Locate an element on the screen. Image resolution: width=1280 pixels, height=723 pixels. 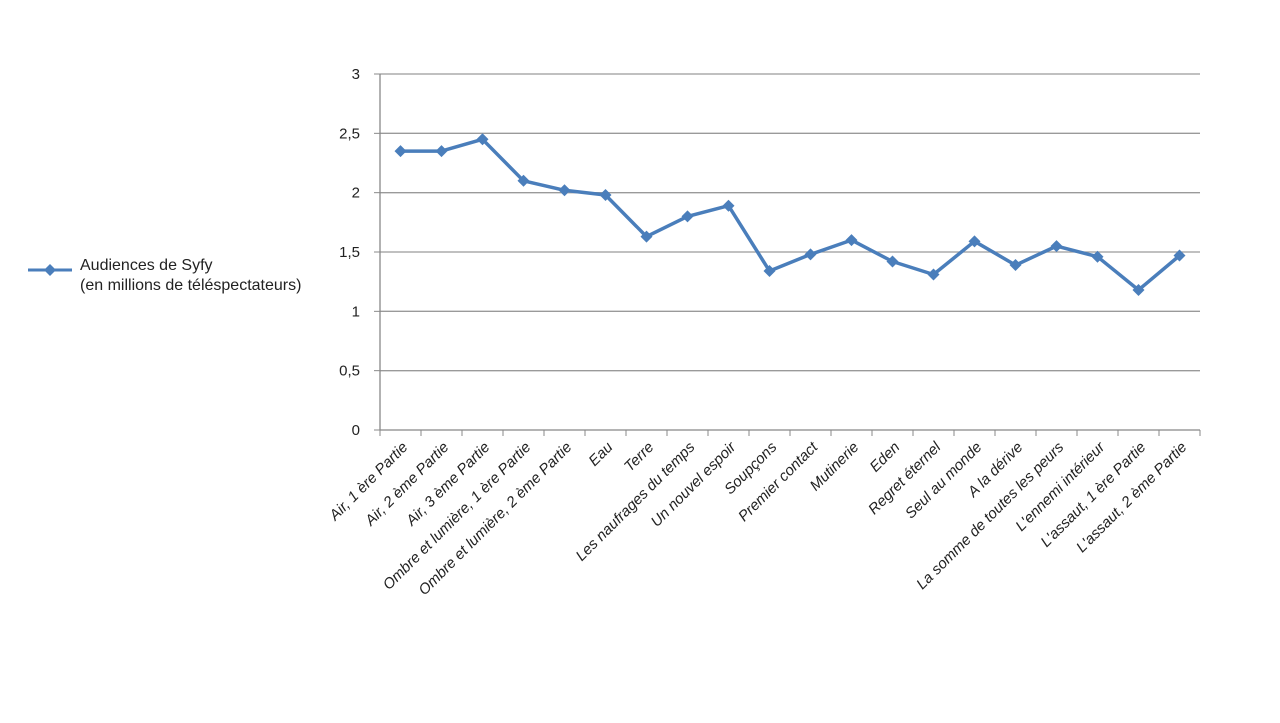
y-tick-labels: 0 0,5 1 1,5 2 2,5 3 is located at coordinates (349, 252).